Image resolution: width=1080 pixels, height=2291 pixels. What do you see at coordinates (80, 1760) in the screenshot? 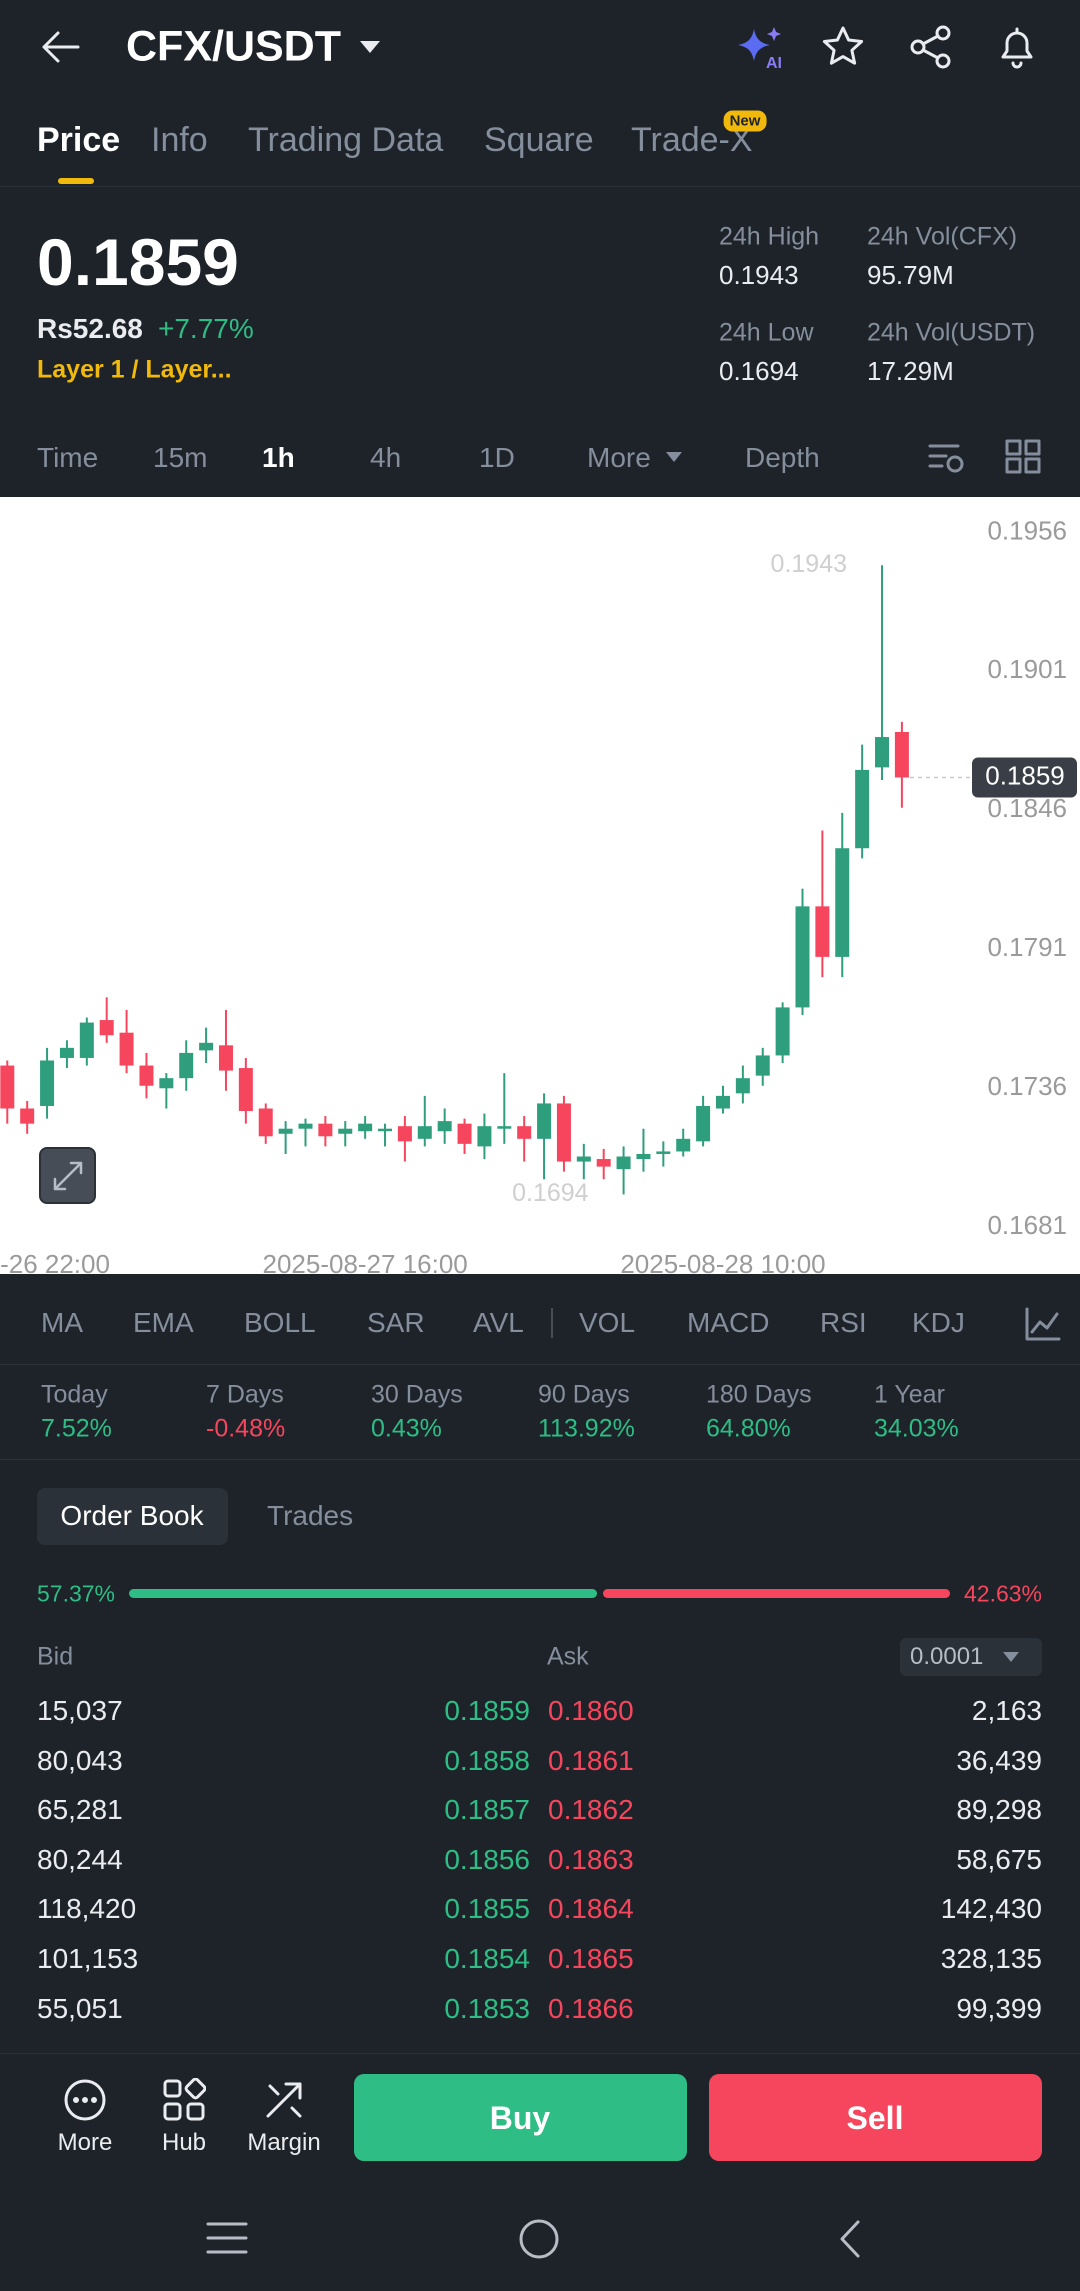
I see `bid-quantity: 80,043` at bounding box center [80, 1760].